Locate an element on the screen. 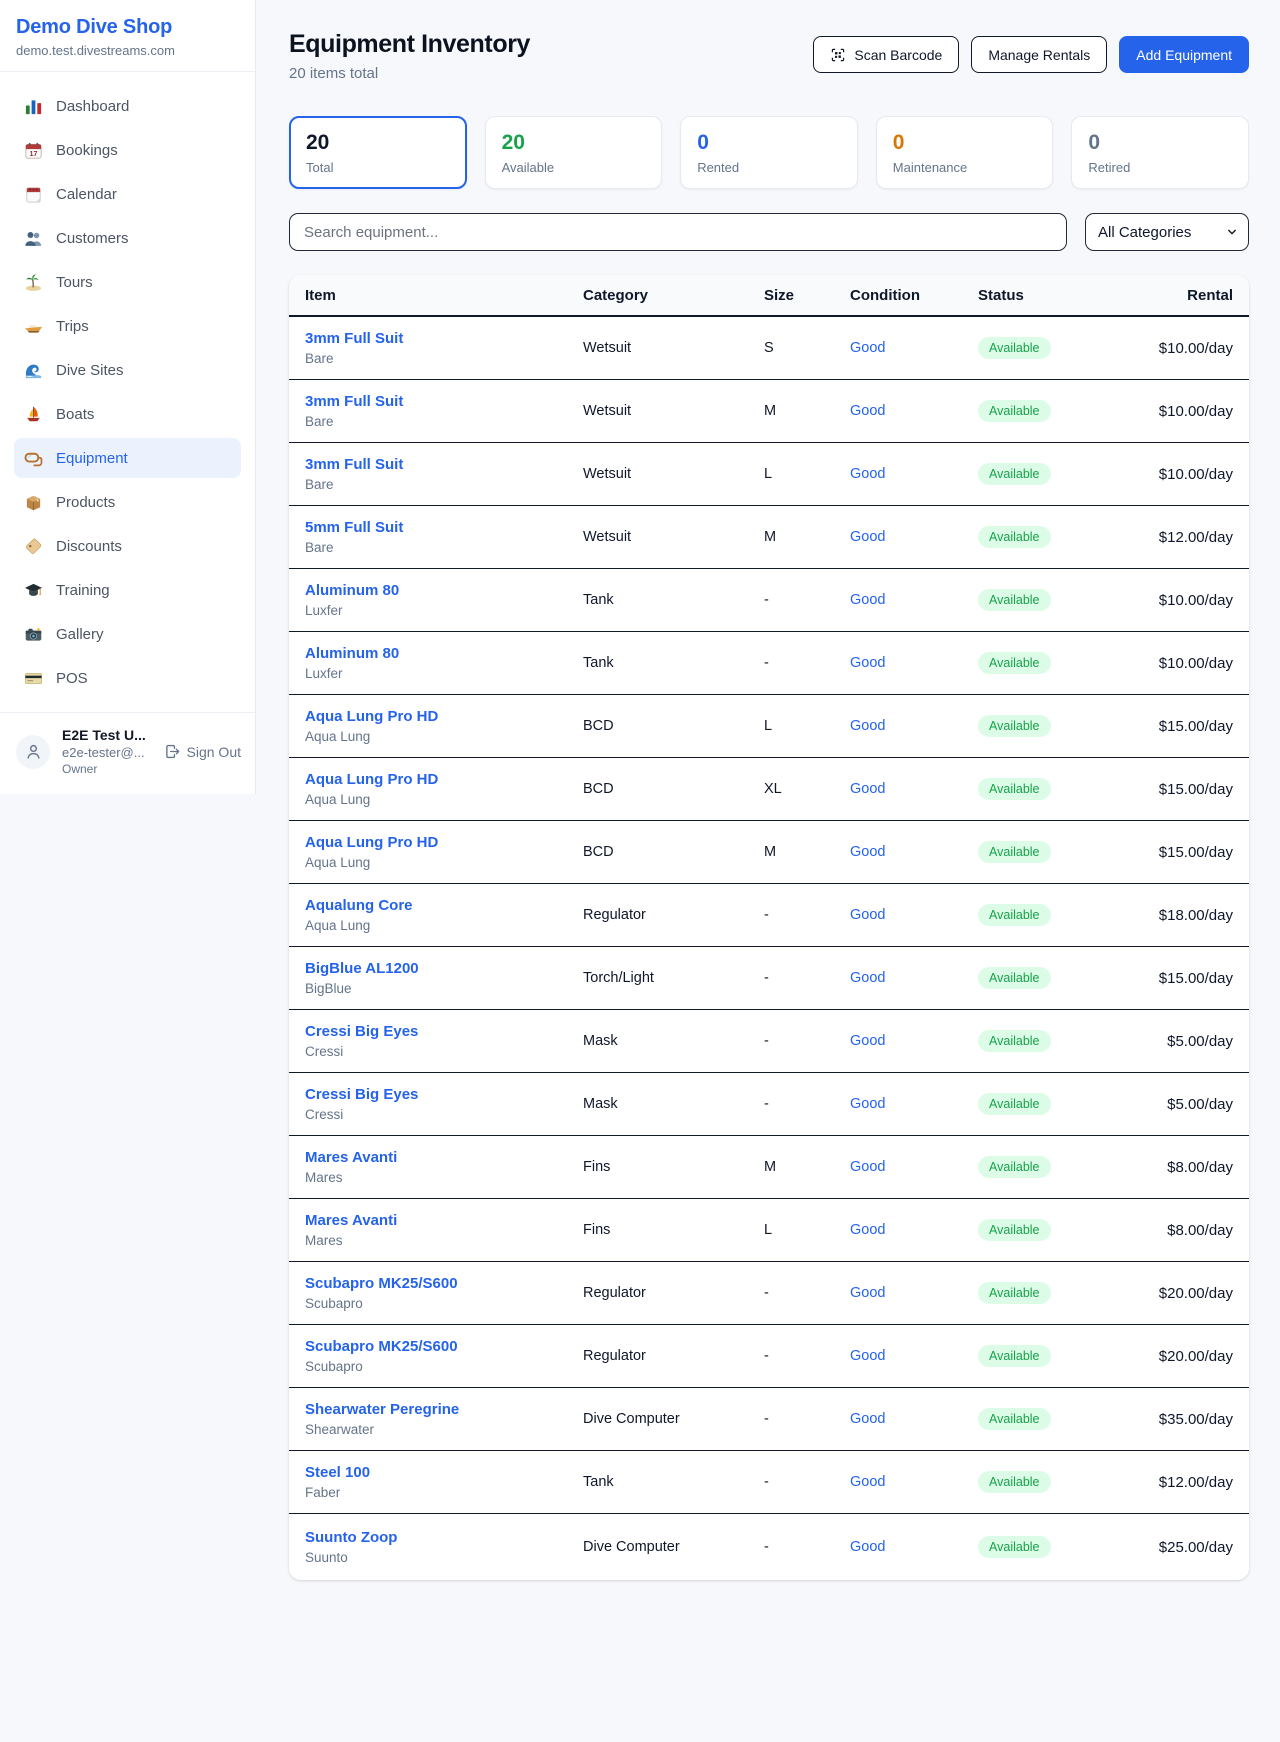  item-name-link: 5mm Full Suit is located at coordinates (354, 527).